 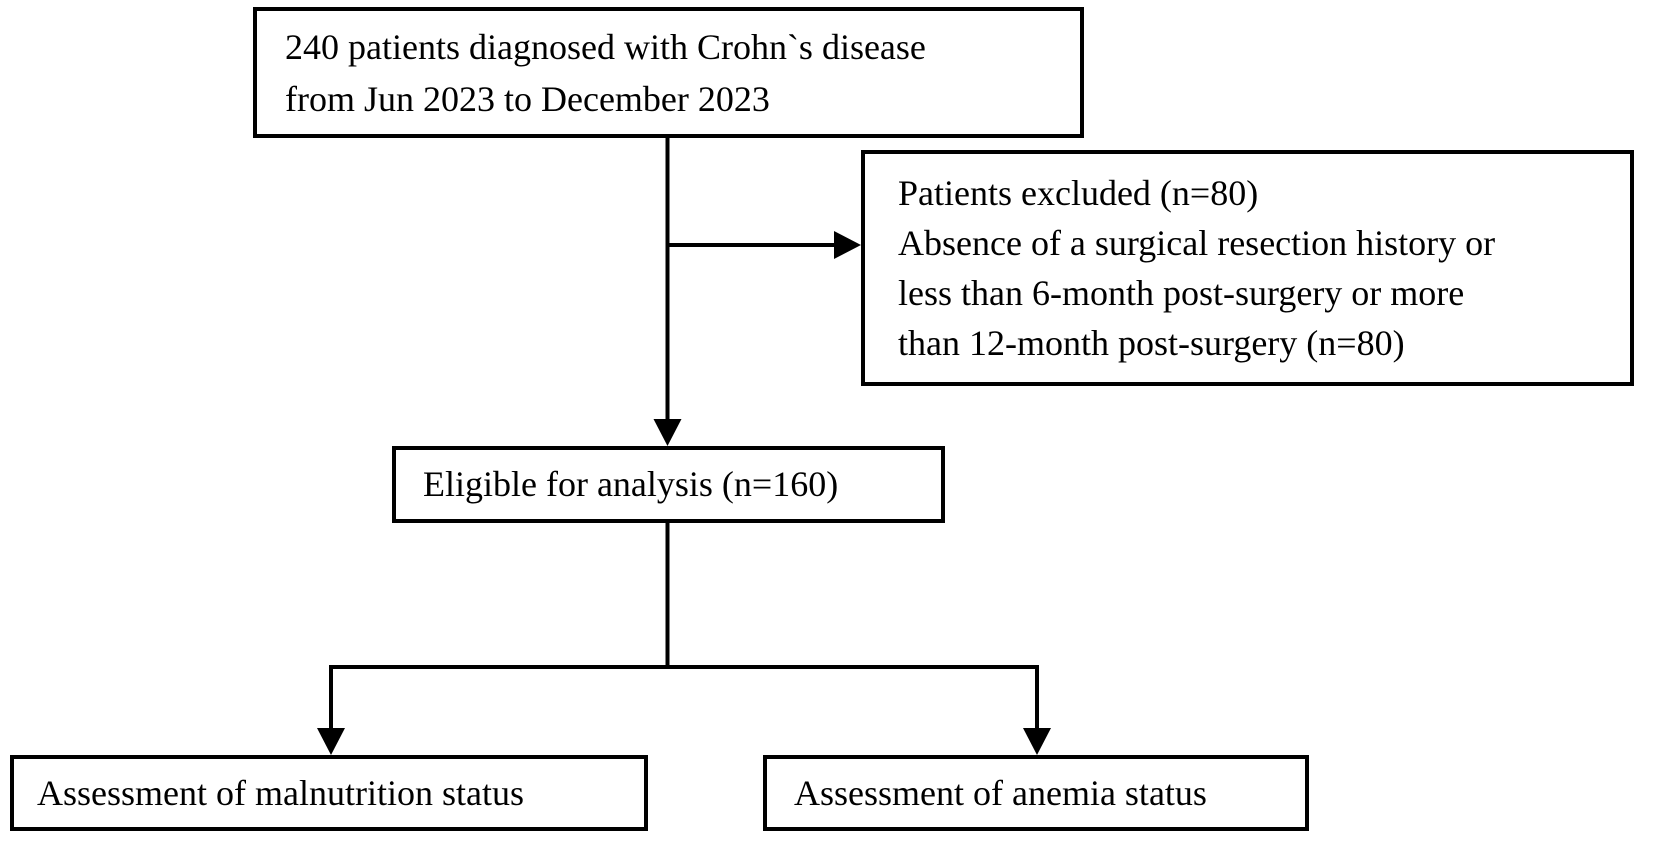 I want to click on node-eligible-label: Eligible for analysis (n=160), so click(x=631, y=484).